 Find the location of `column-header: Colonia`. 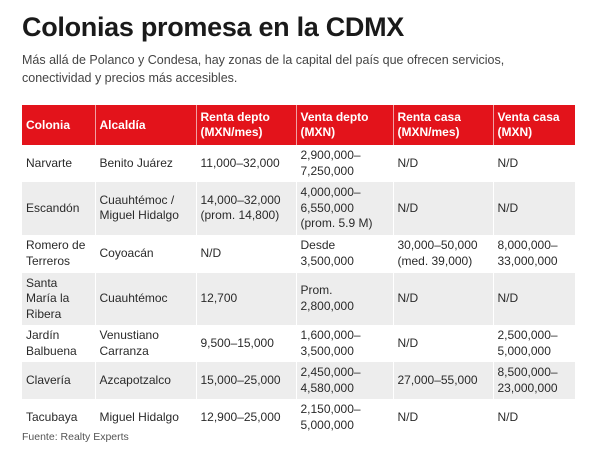

column-header: Colonia is located at coordinates (59, 125).